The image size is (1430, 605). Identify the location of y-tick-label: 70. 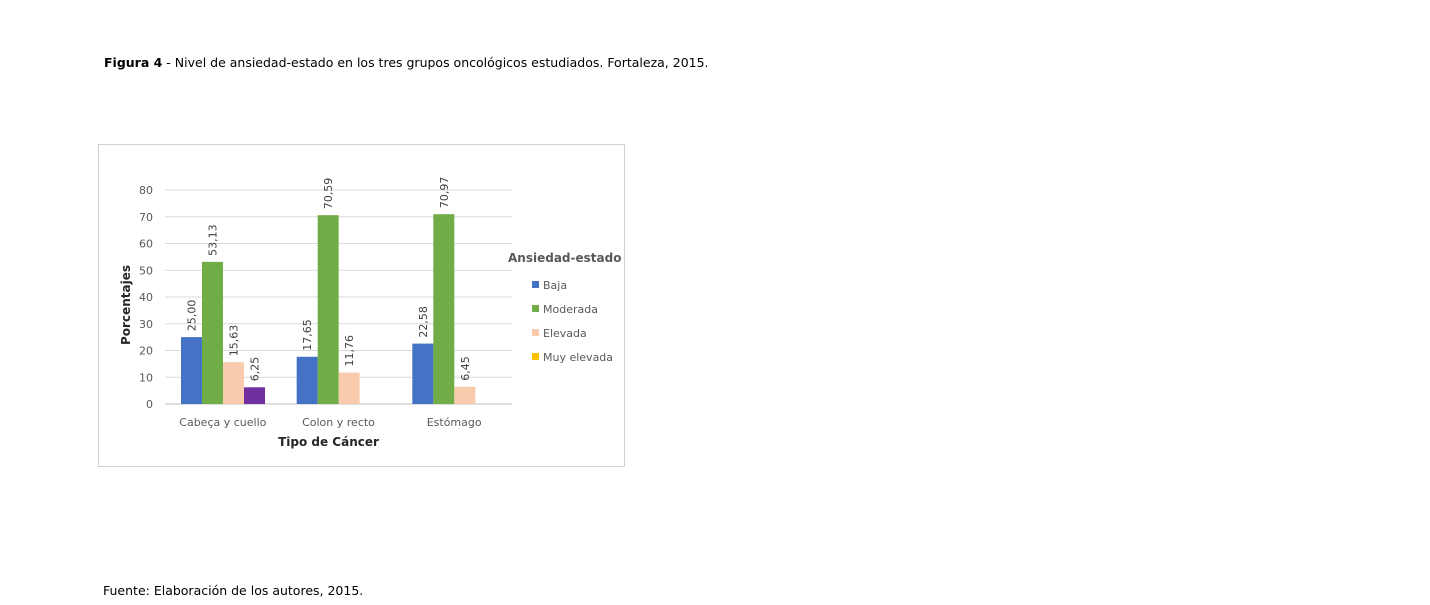
(146, 217).